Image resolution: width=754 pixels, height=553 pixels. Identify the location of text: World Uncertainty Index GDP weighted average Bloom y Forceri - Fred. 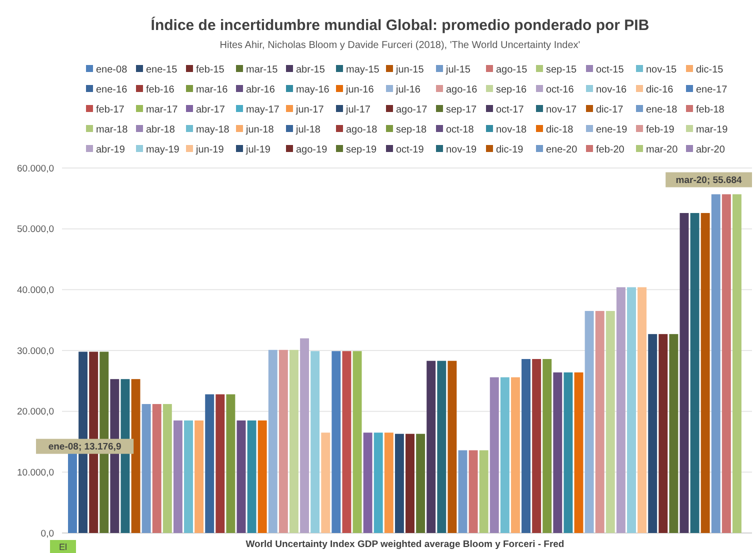
(405, 544).